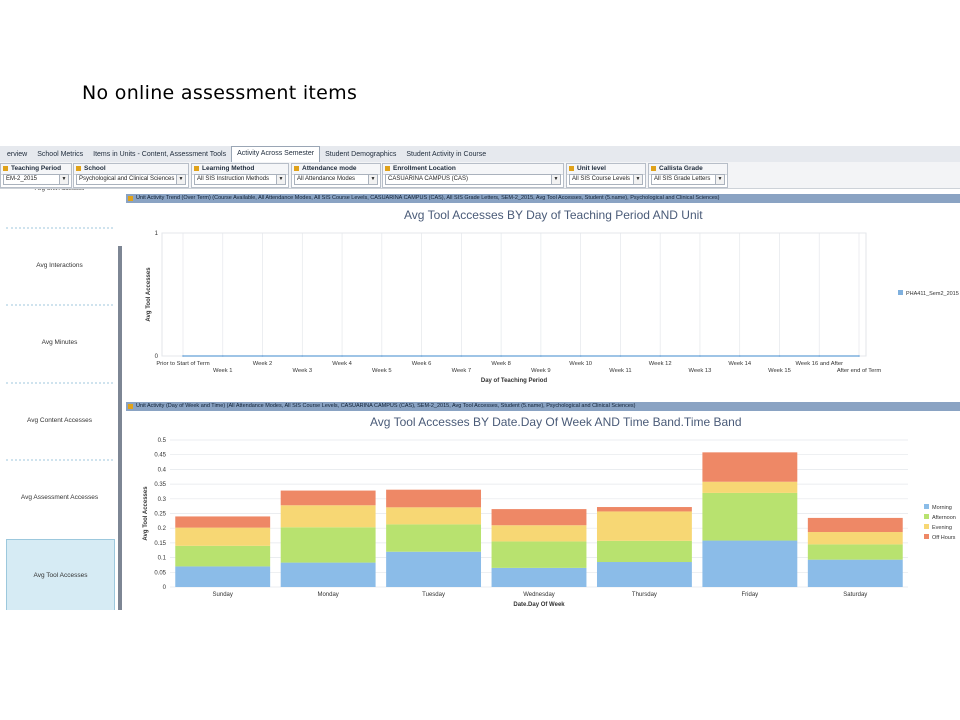 The height and width of the screenshot is (720, 960). Describe the element at coordinates (131, 179) in the screenshot. I see `school-select: Psychological and Clinical Sciences ▼` at that location.